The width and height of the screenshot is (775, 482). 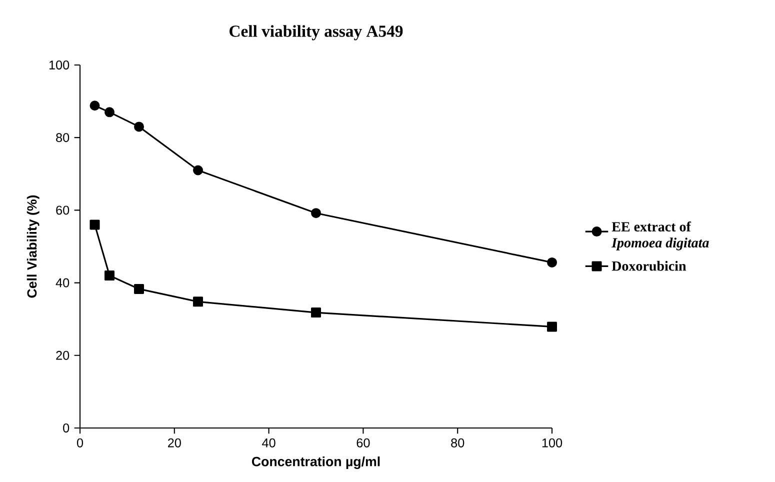 What do you see at coordinates (269, 443) in the screenshot?
I see `x-tick-label: 40` at bounding box center [269, 443].